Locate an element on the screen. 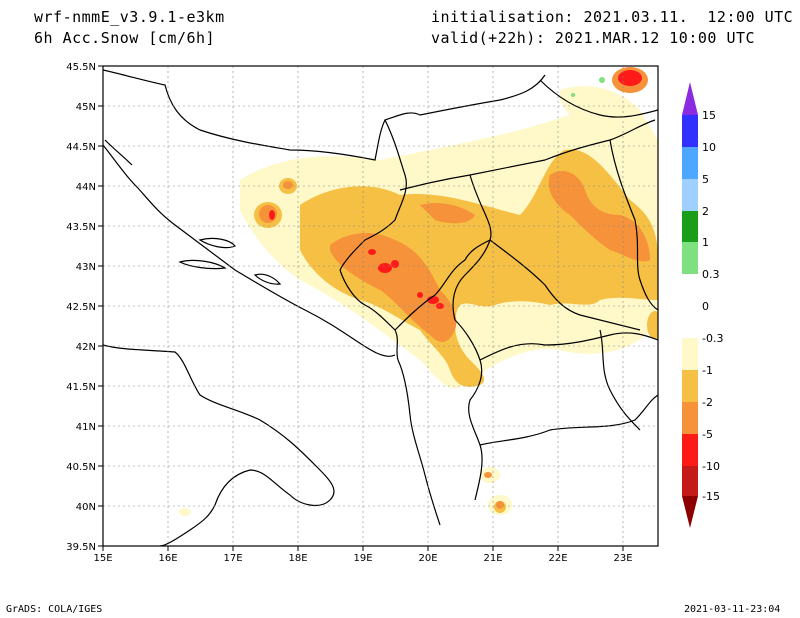  lon-label: 17E is located at coordinates (232, 558).